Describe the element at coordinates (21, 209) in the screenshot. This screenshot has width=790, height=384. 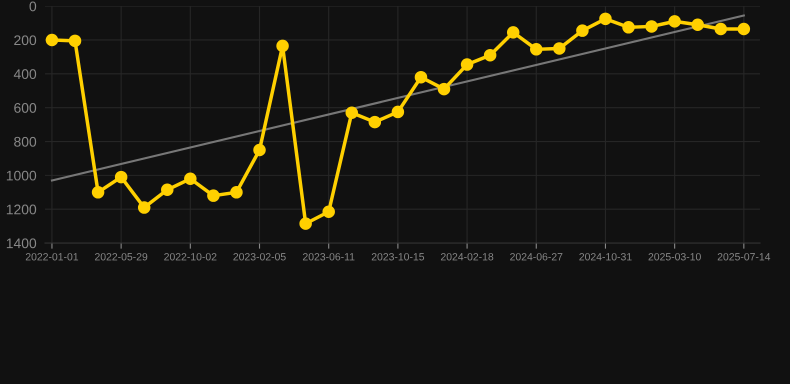
I see `y-tick-label: 1200` at that location.